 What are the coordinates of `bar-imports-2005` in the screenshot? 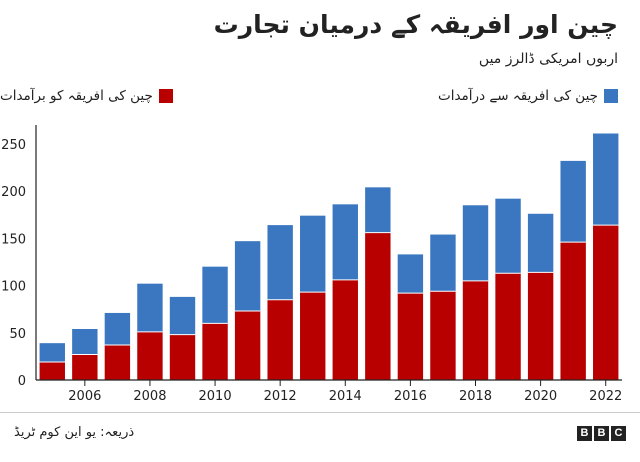 It's located at (52, 353).